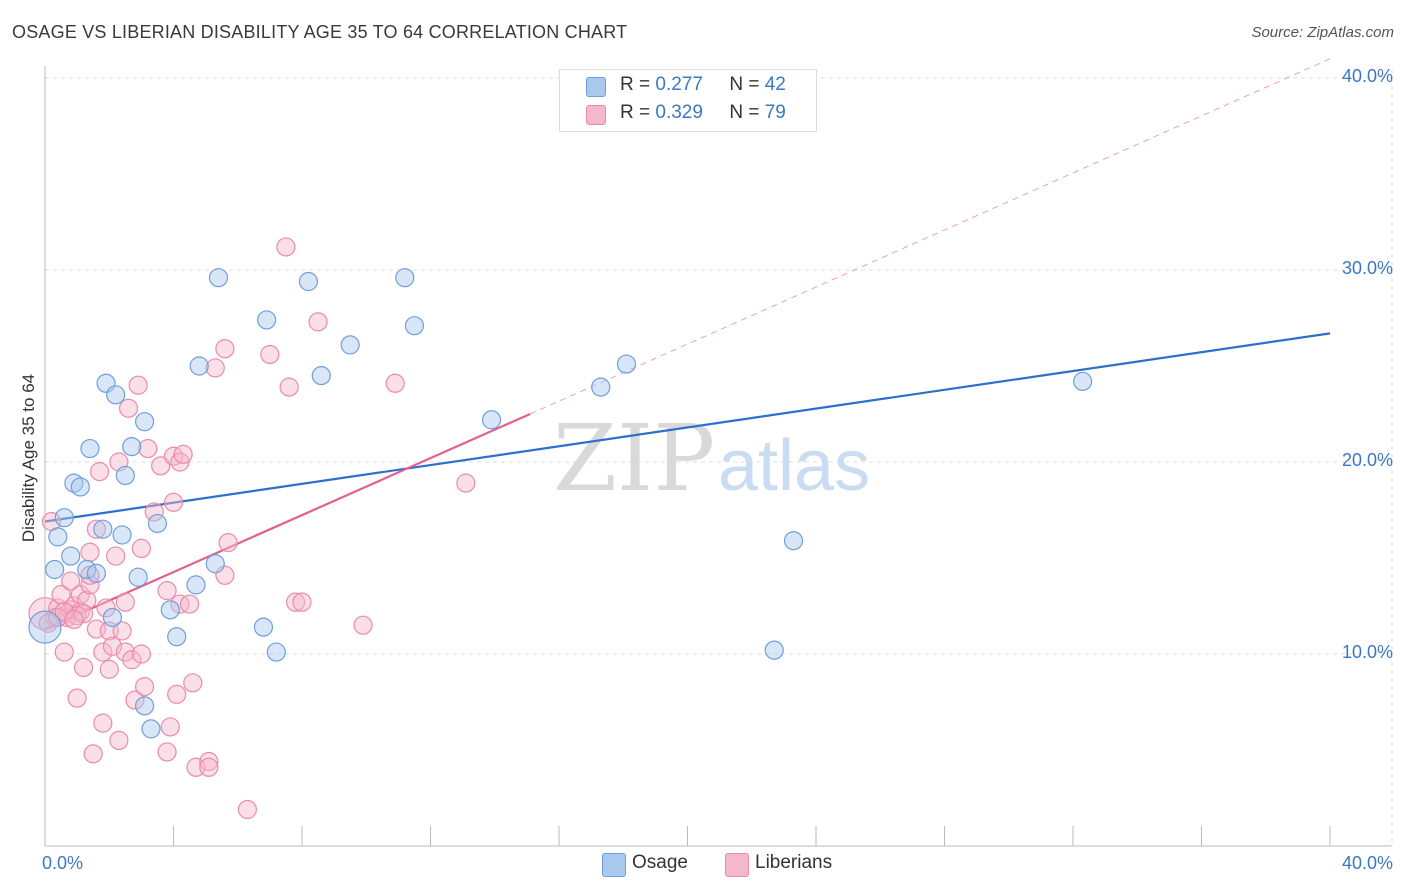 Image resolution: width=1406 pixels, height=892 pixels. Describe the element at coordinates (28, 458) in the screenshot. I see `y-axis-label: Disability Age 35 to 64` at that location.